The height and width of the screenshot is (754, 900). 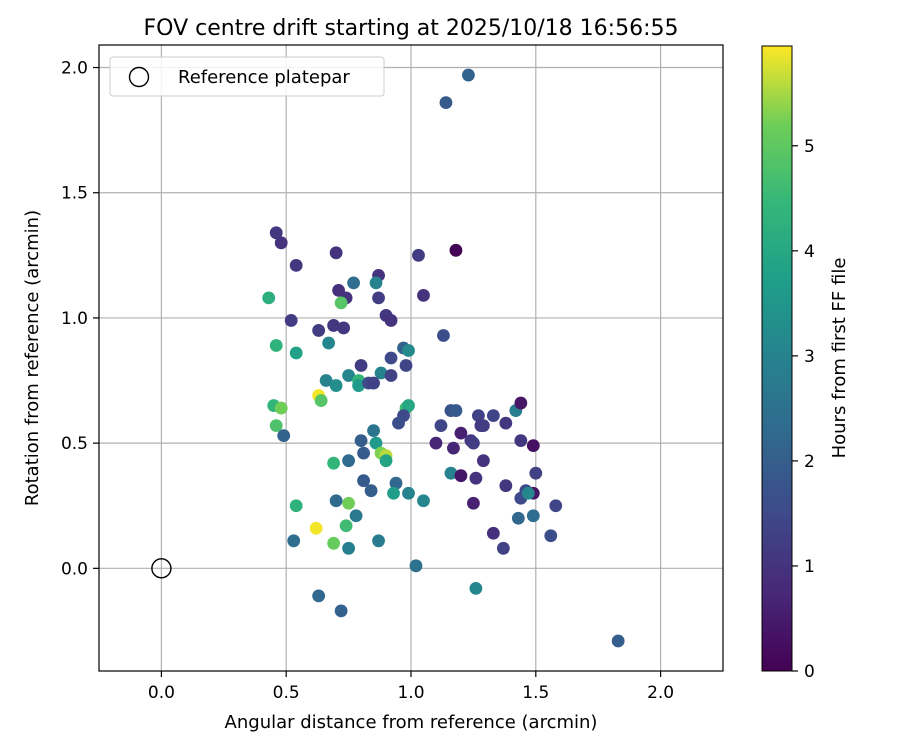 I want to click on y-axis-ticks: 0.0 0.5 1.0 1.5 2.0, so click(x=80, y=319).